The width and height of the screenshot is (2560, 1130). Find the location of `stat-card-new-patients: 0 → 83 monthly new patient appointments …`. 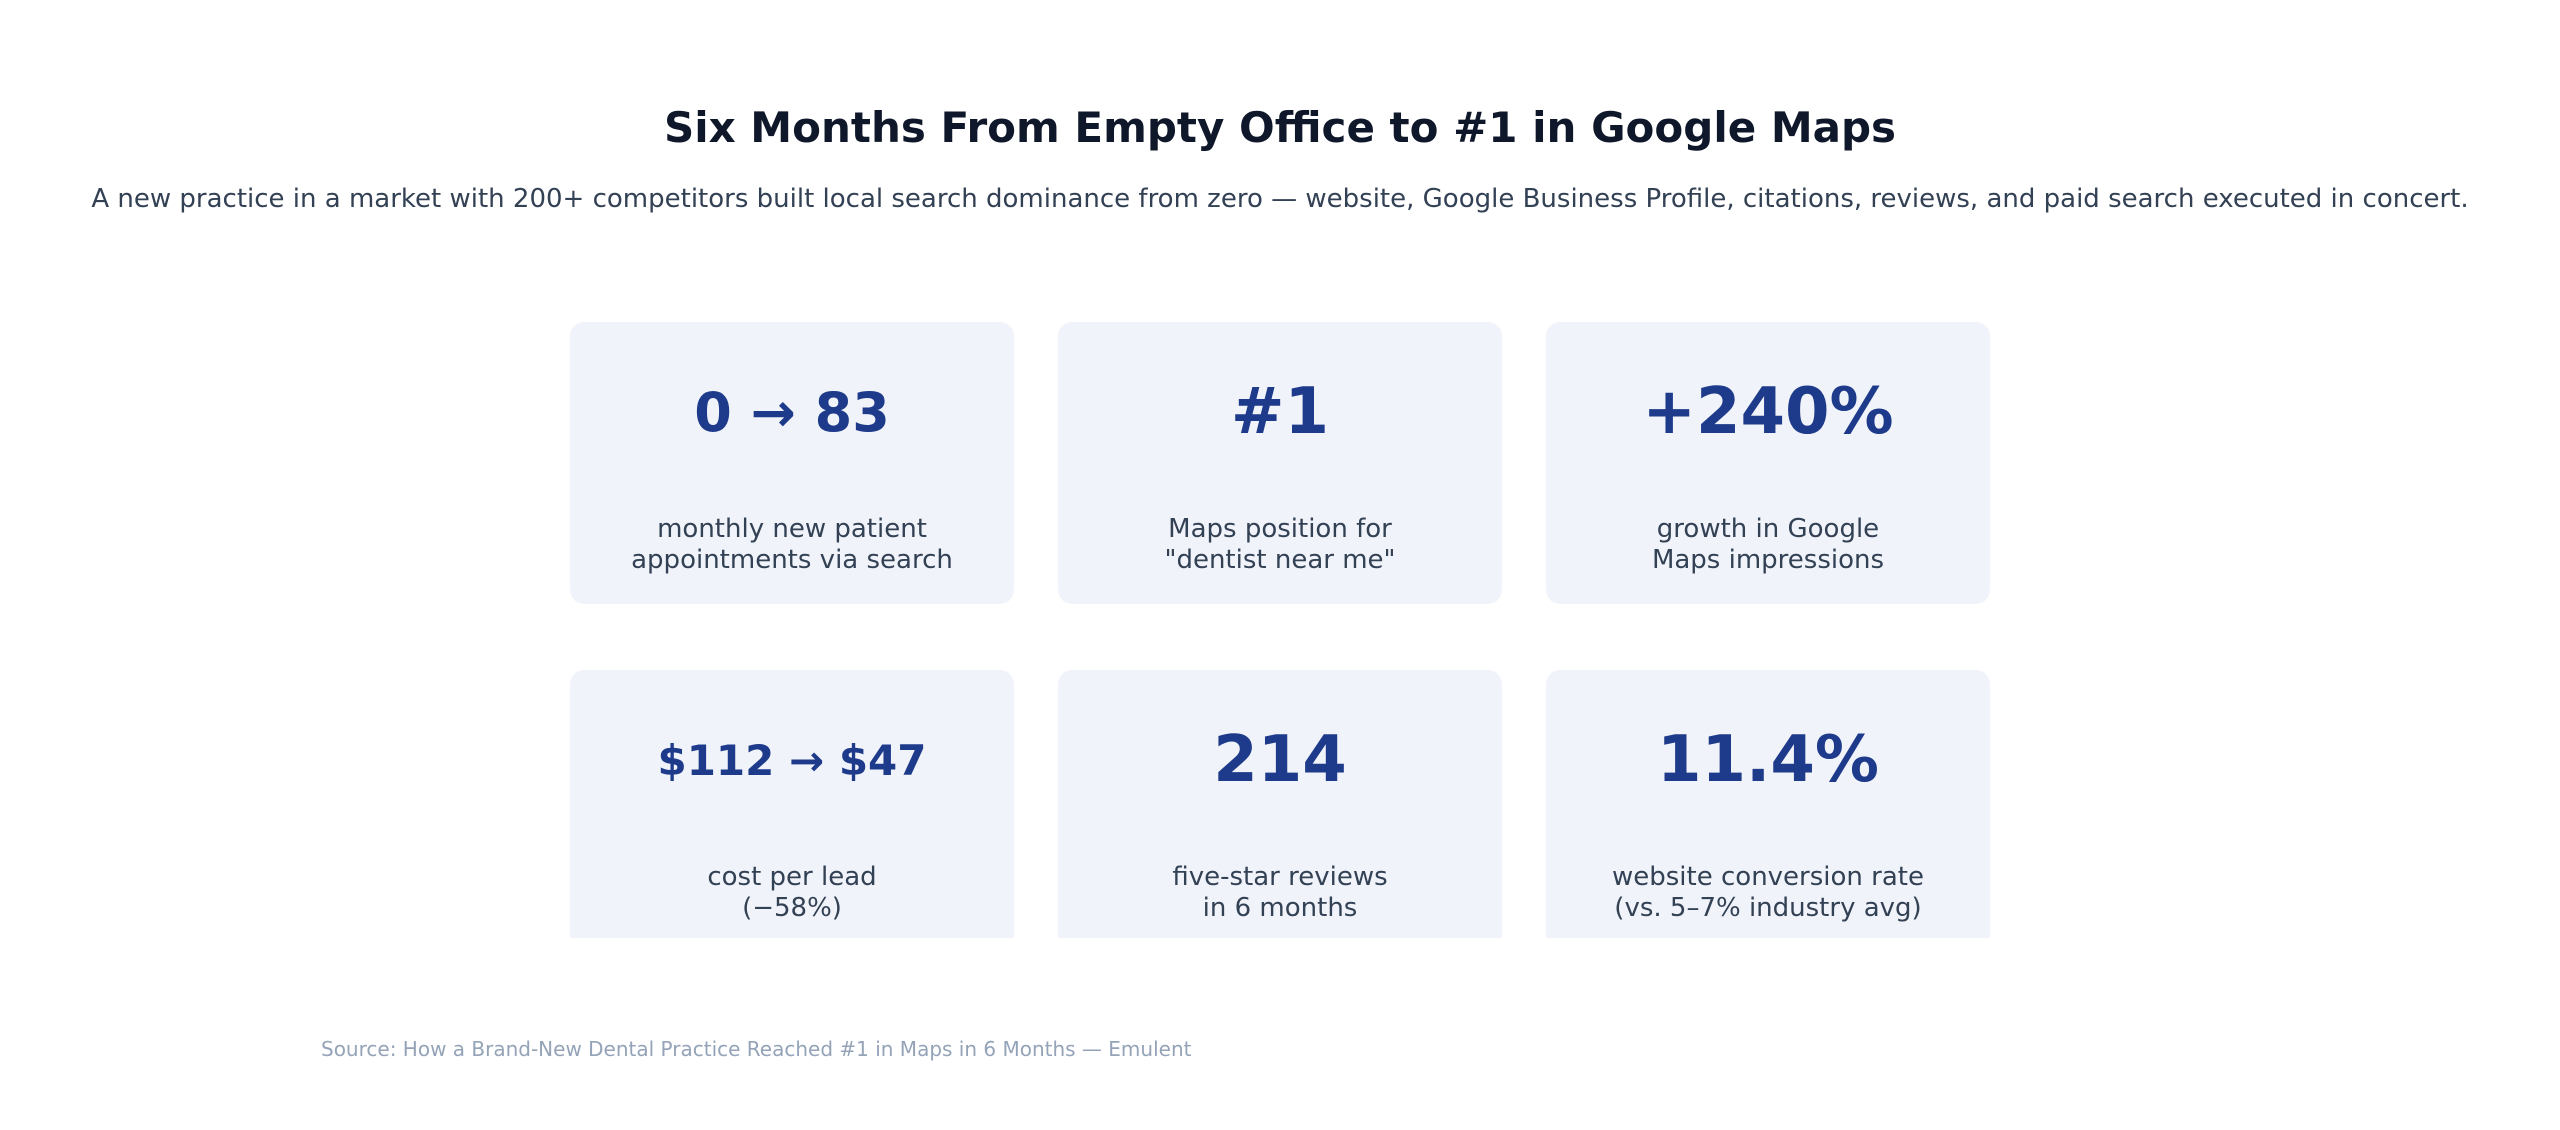

stat-card-new-patients: 0 → 83 monthly new patient appointments … is located at coordinates (792, 463).